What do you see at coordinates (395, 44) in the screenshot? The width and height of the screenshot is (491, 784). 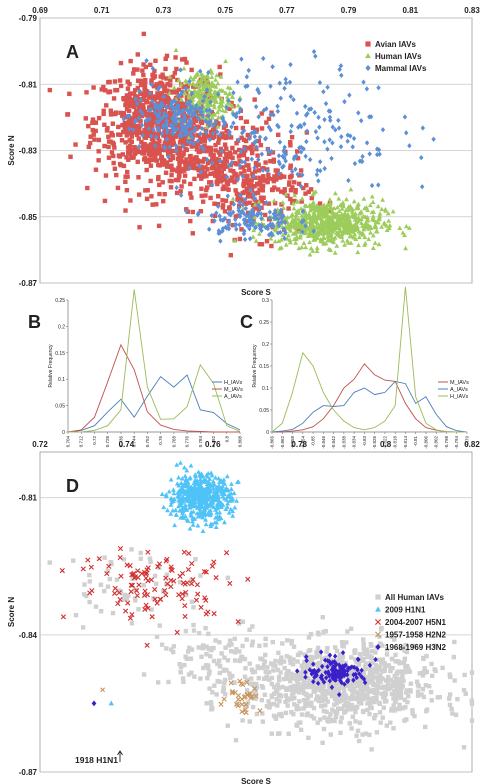 I see `legend-label: Avian IAVs` at bounding box center [395, 44].